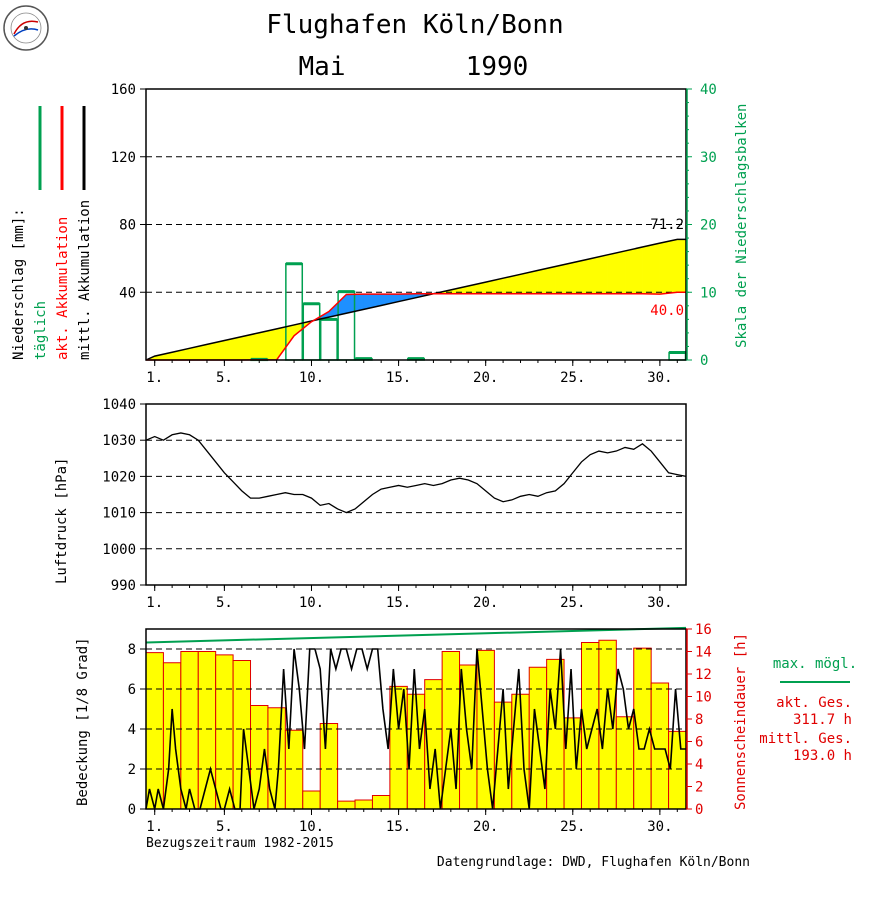 This screenshot has height=900, width=872. What do you see at coordinates (704, 361) in the screenshot?
I see `precip-y2tick-label: 0` at bounding box center [704, 361].